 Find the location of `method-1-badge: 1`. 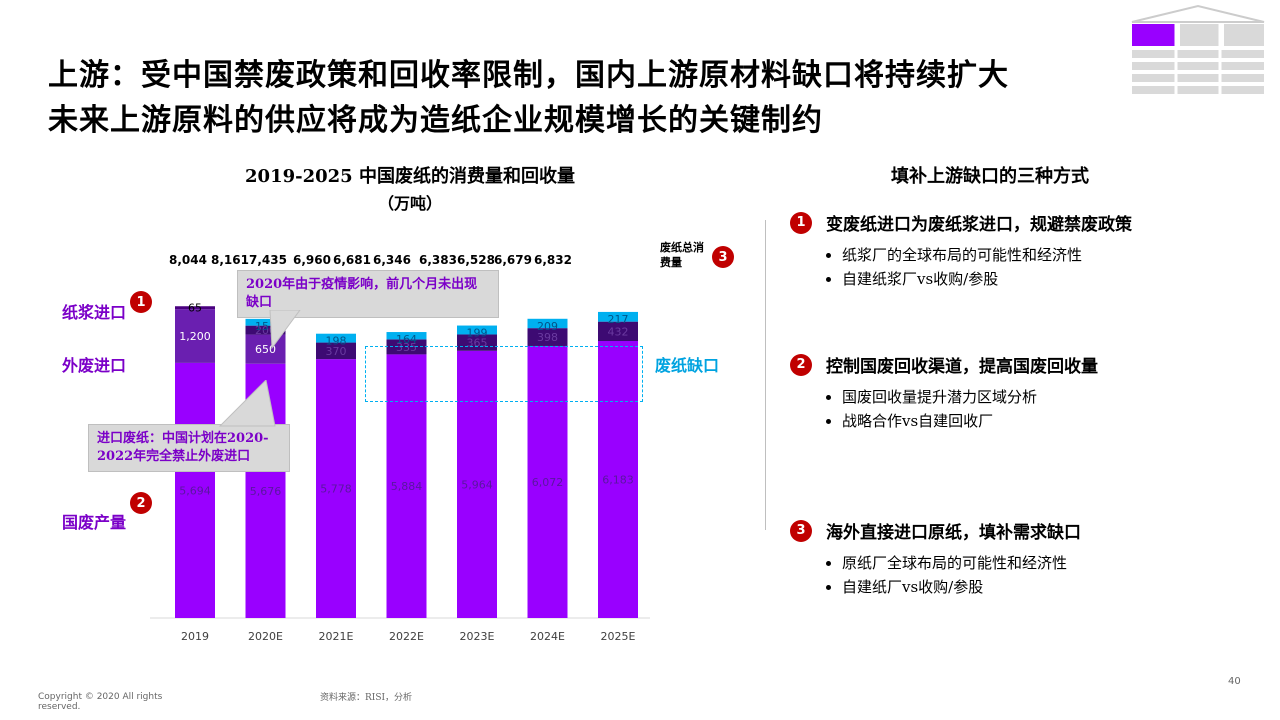

method-1-badge: 1 is located at coordinates (801, 222).